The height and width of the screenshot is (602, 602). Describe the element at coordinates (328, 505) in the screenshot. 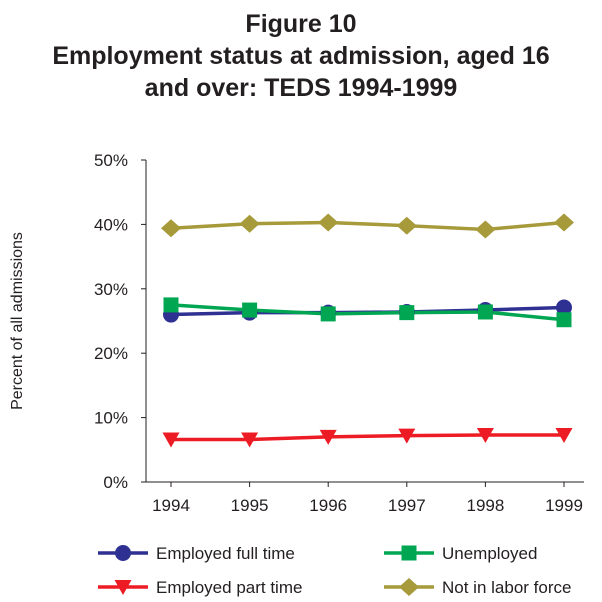

I see `x-tick-label: 1996` at that location.